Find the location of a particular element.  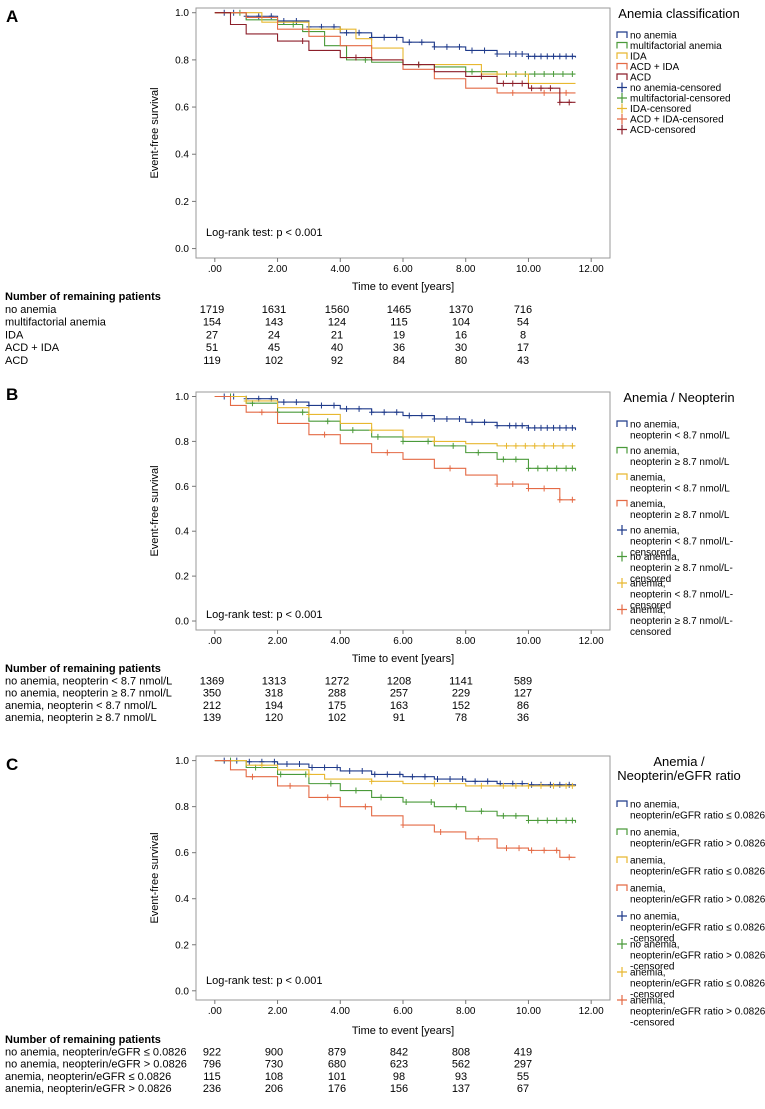

legend-label-line: ACD + IDA is located at coordinates (655, 67).